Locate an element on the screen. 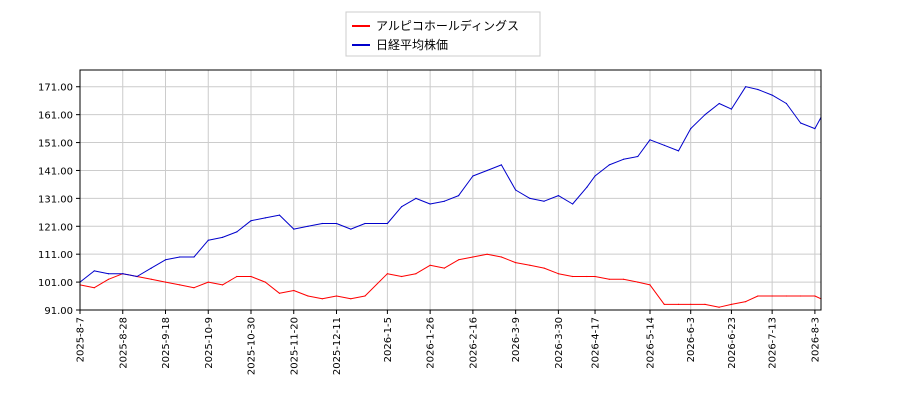  x-tick-label: 2026-6-3 is located at coordinates (691, 339).